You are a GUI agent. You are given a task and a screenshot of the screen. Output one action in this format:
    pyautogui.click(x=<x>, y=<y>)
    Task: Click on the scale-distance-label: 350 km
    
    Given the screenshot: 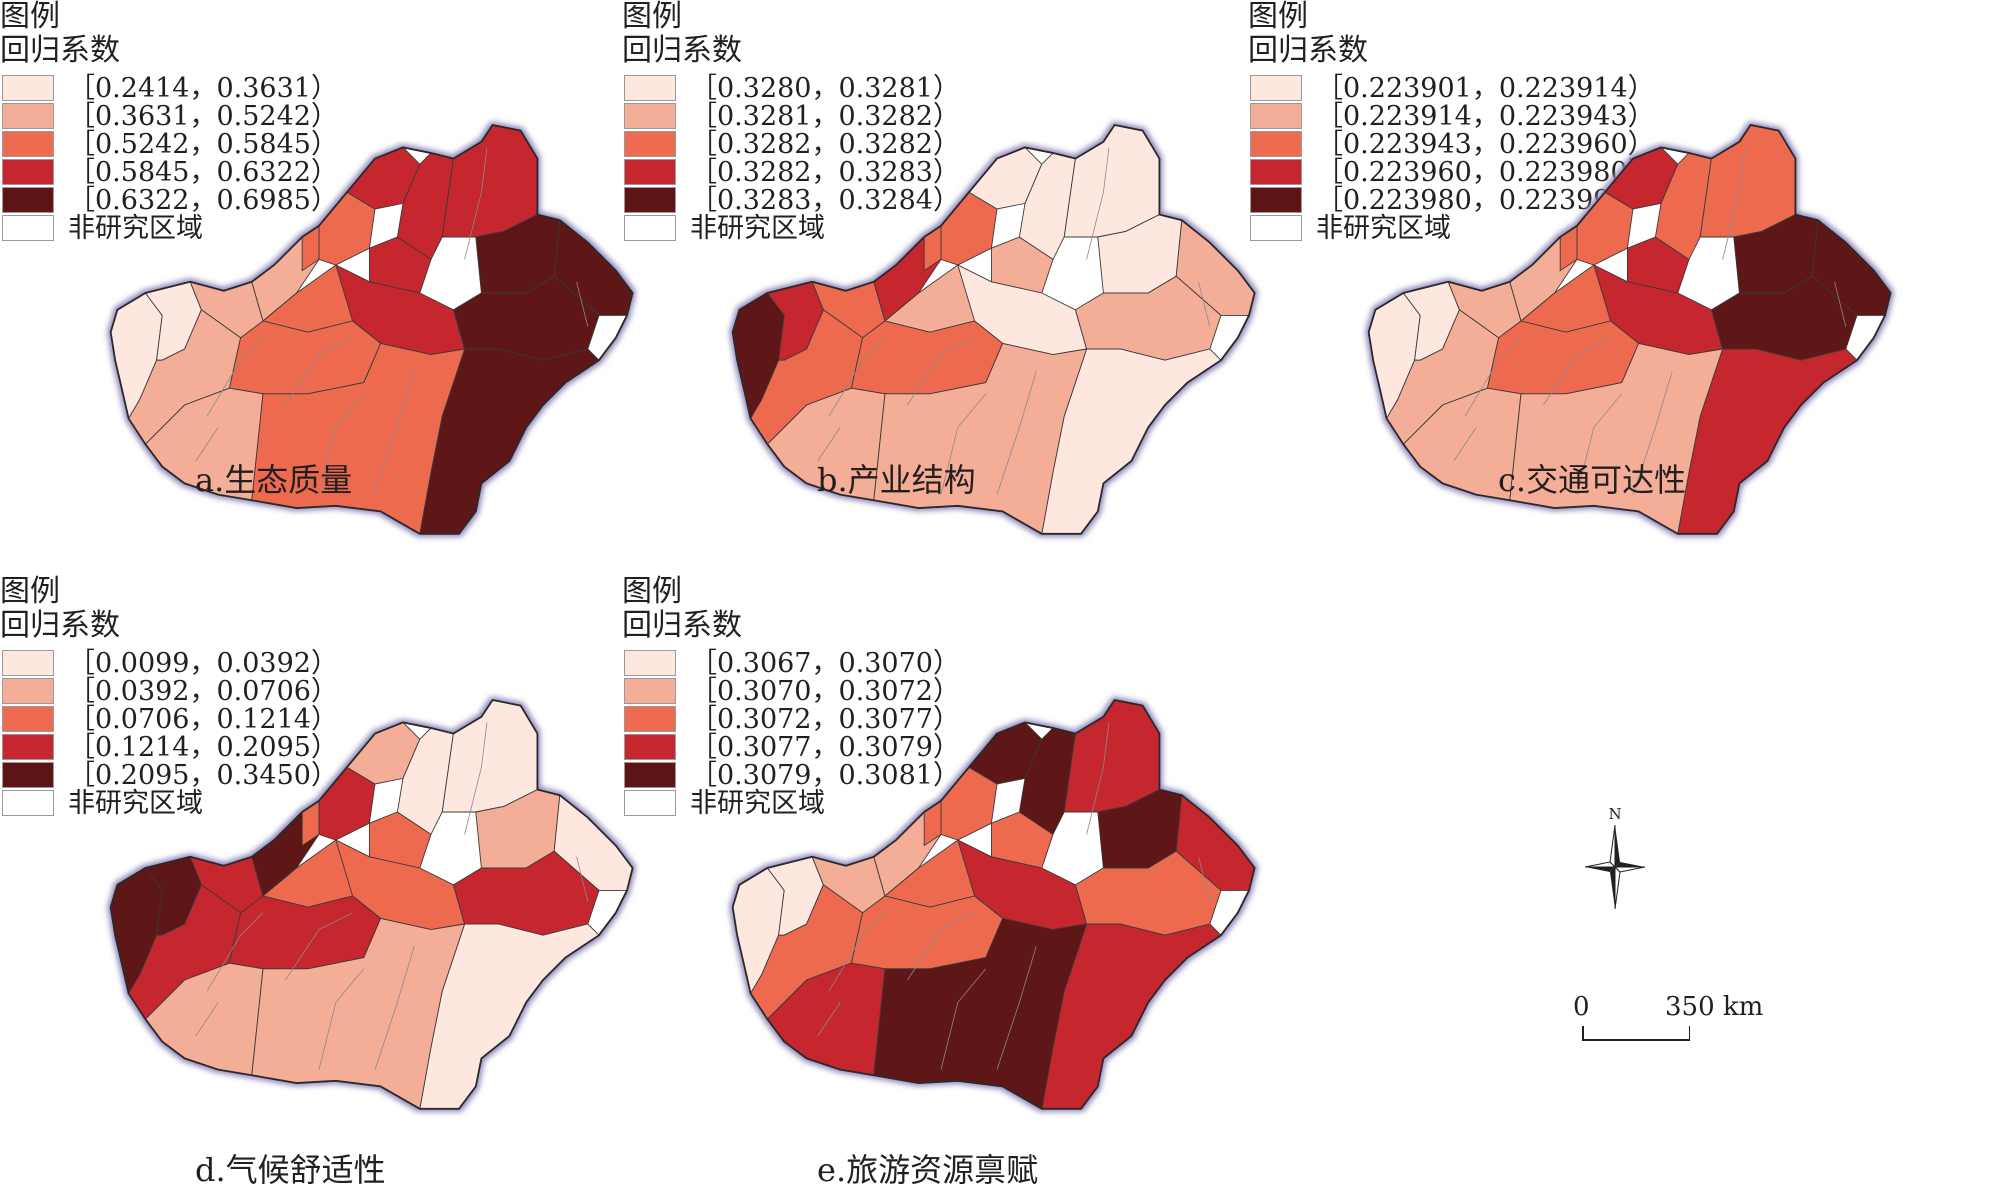 What is the action you would take?
    pyautogui.click(x=1714, y=1007)
    